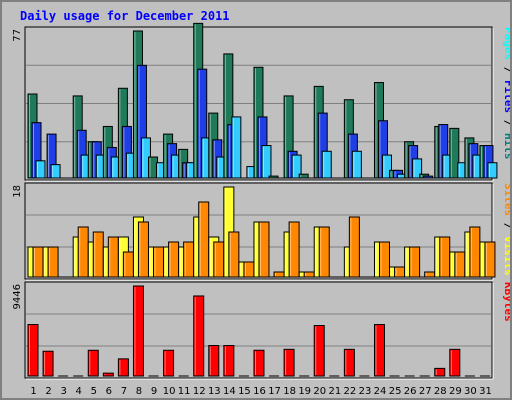 The height and width of the screenshot is (400, 512). I want to click on day-label-18: 18, so click(289, 391).